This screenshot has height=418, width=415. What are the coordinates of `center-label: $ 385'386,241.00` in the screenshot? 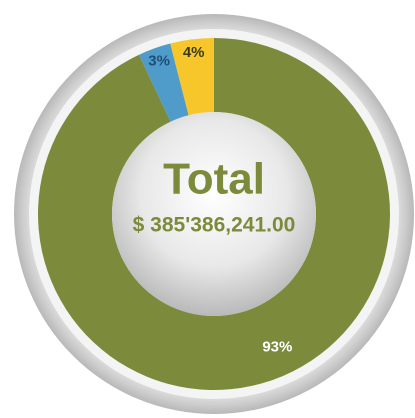 It's located at (214, 225).